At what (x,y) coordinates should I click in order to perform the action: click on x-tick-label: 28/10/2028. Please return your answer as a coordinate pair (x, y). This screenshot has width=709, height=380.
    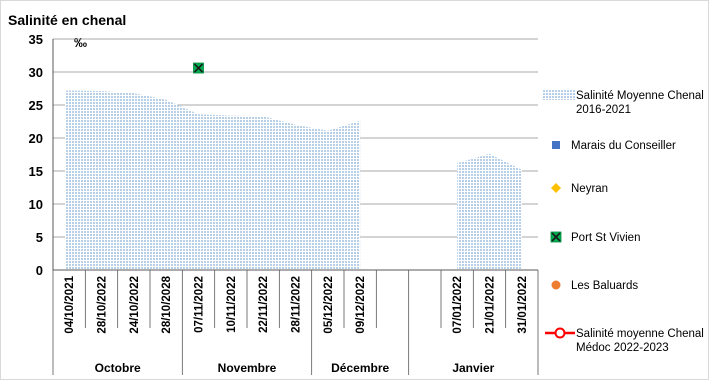
    Looking at the image, I should click on (167, 304).